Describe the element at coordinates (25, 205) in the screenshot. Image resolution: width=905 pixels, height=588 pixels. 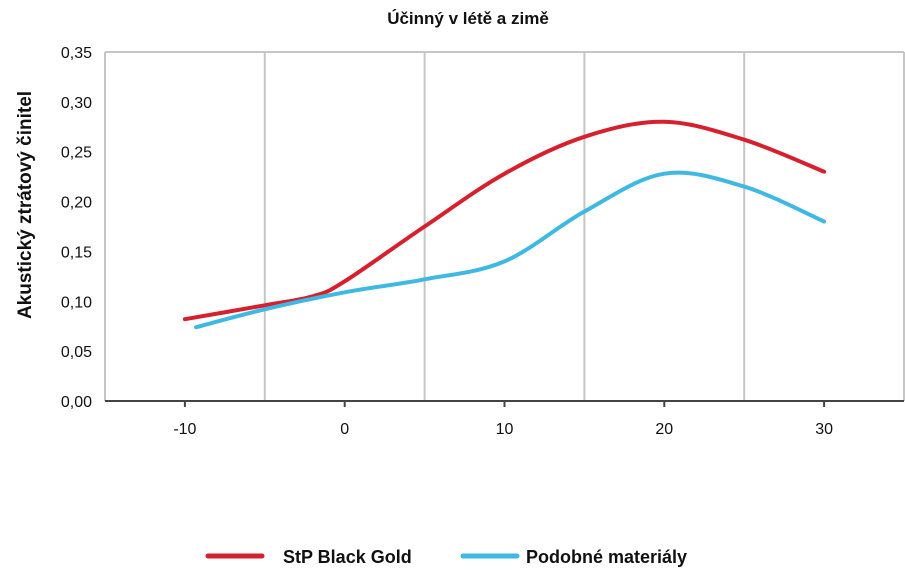
I see `y-axis-label: Akustický ztrátový činitel` at that location.